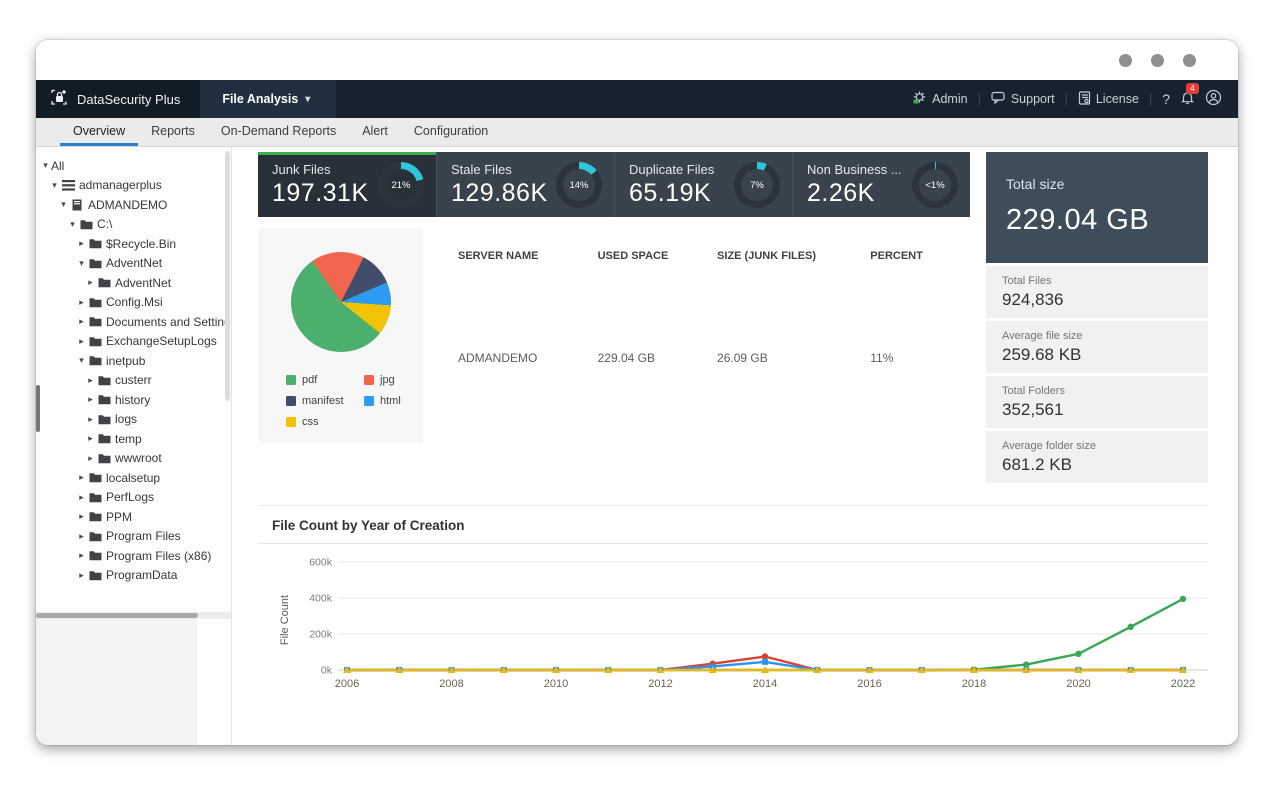 This screenshot has width=1274, height=786. I want to click on legend-item-jpg: jpg, so click(393, 380).